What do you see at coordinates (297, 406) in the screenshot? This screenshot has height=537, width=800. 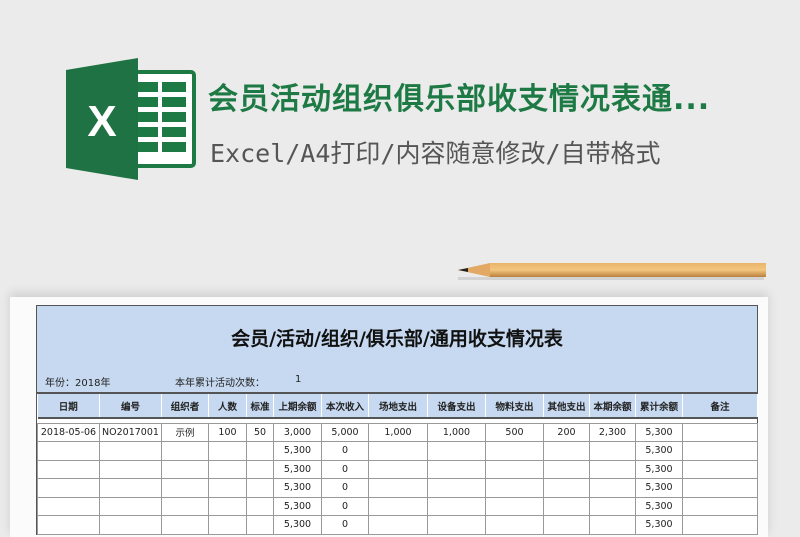 I see `column-header: 上期余额` at bounding box center [297, 406].